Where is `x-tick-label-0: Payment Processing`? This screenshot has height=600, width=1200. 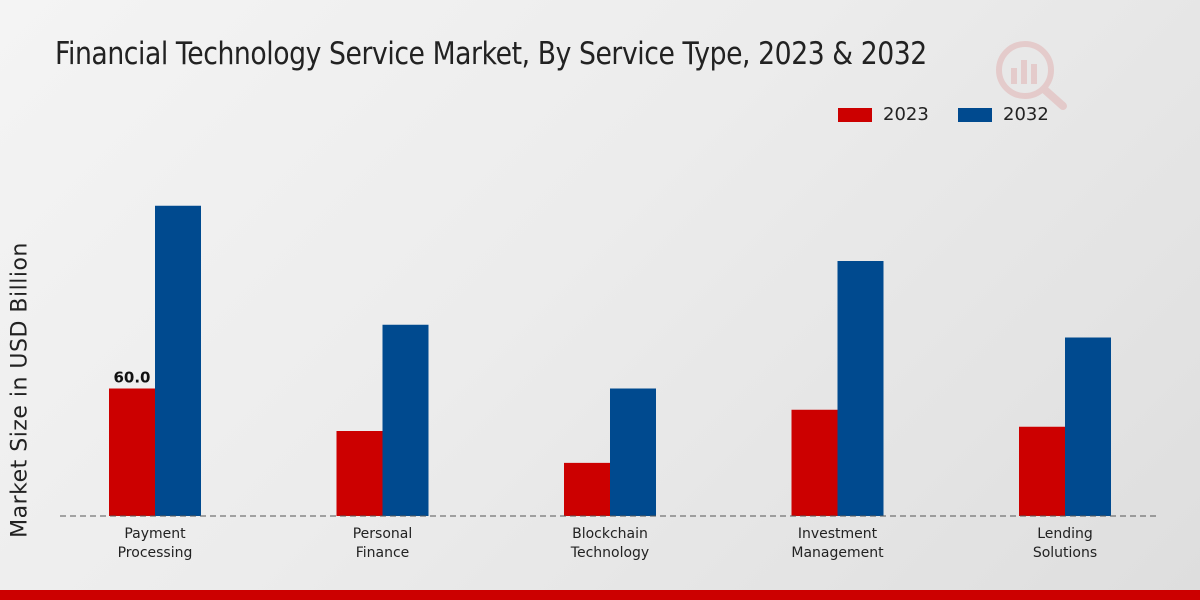
x-tick-label-0: Payment Processing is located at coordinates (155, 543).